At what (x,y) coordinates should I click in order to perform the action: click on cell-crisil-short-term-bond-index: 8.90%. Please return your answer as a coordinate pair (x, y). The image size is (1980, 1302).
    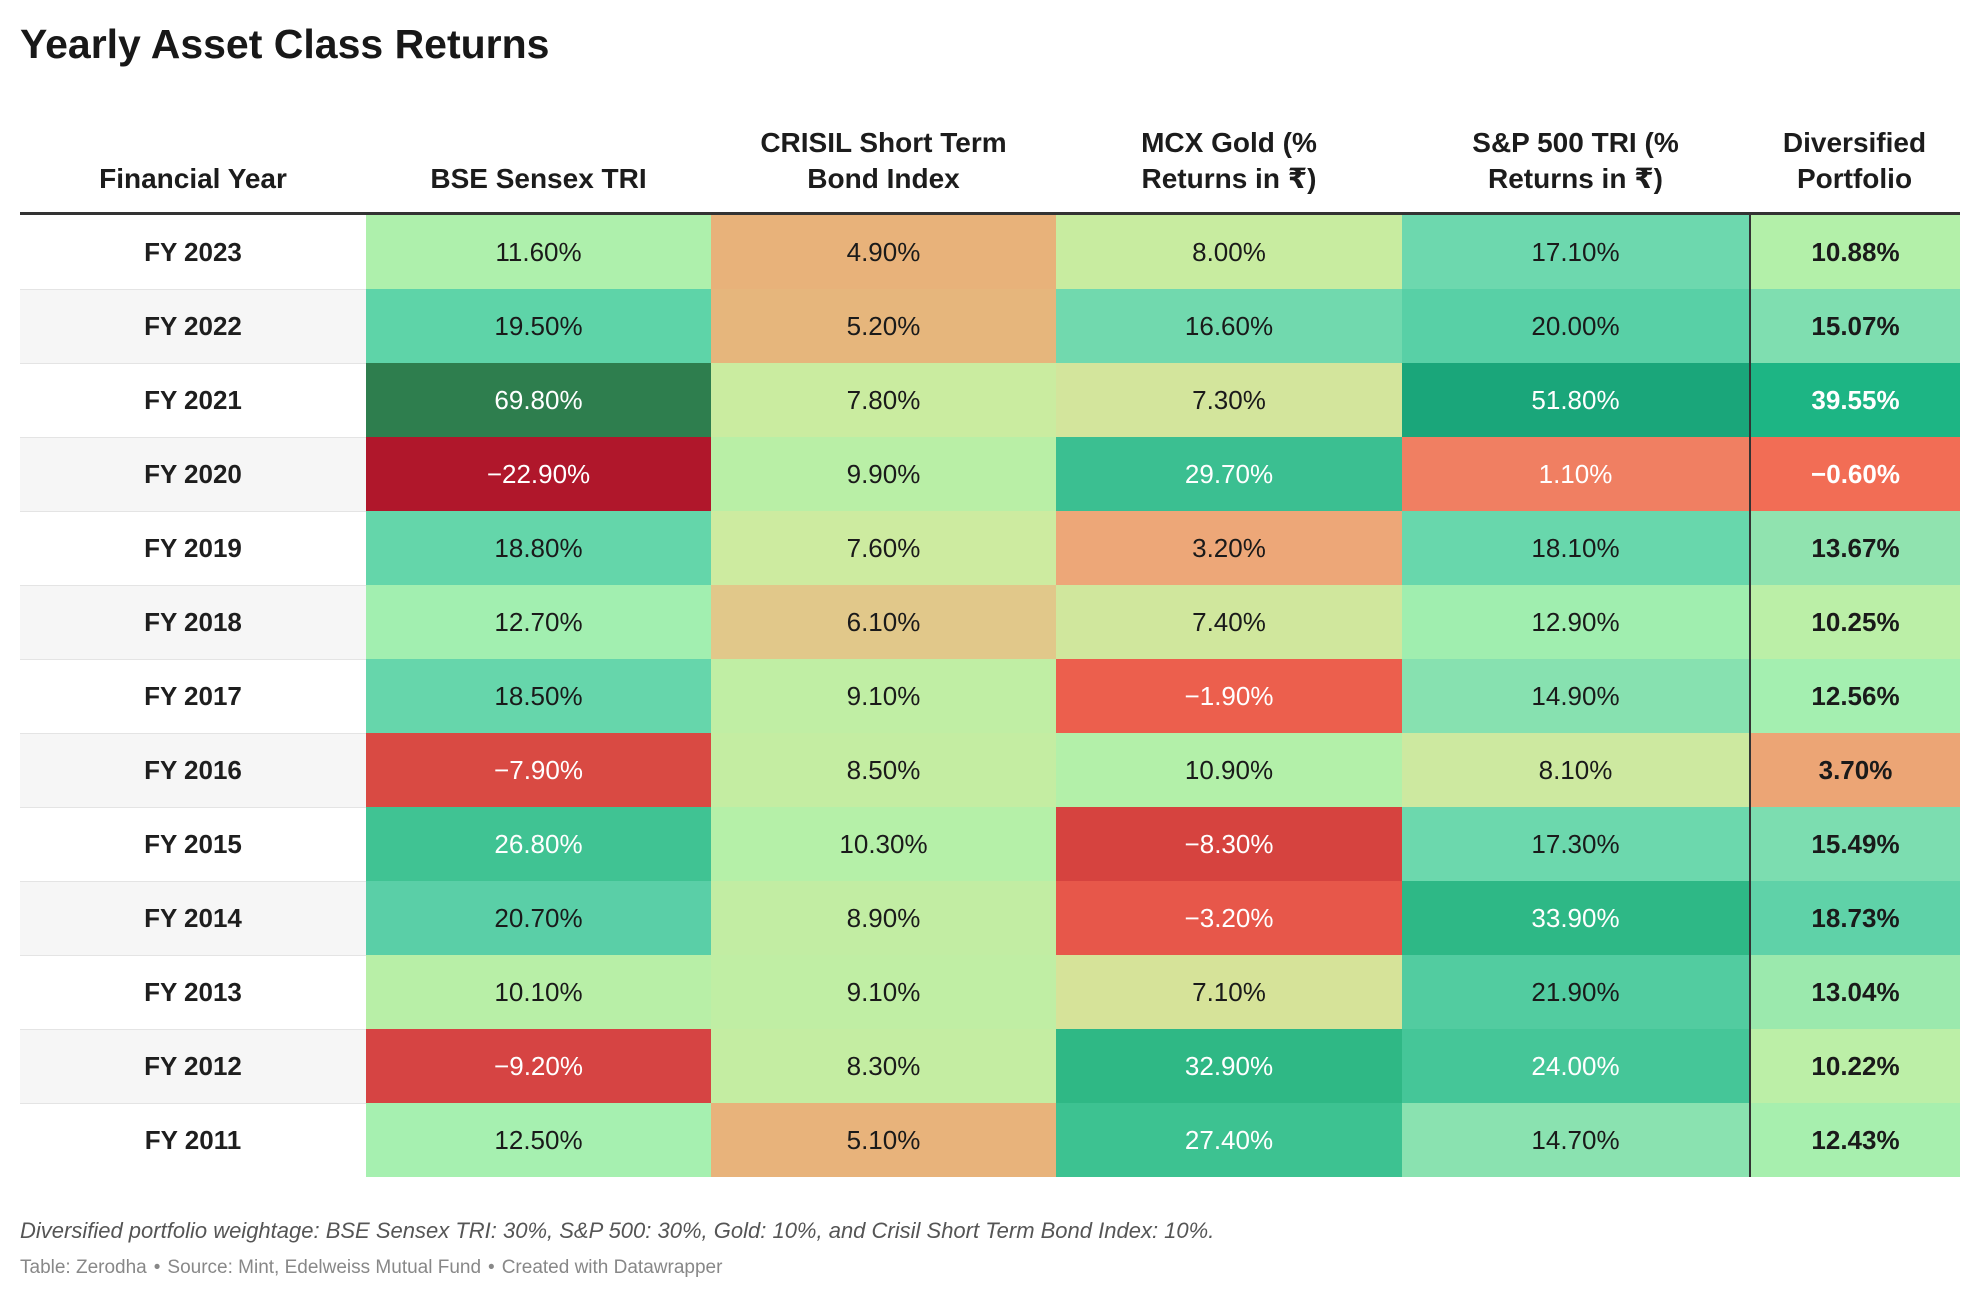
    Looking at the image, I should click on (883, 918).